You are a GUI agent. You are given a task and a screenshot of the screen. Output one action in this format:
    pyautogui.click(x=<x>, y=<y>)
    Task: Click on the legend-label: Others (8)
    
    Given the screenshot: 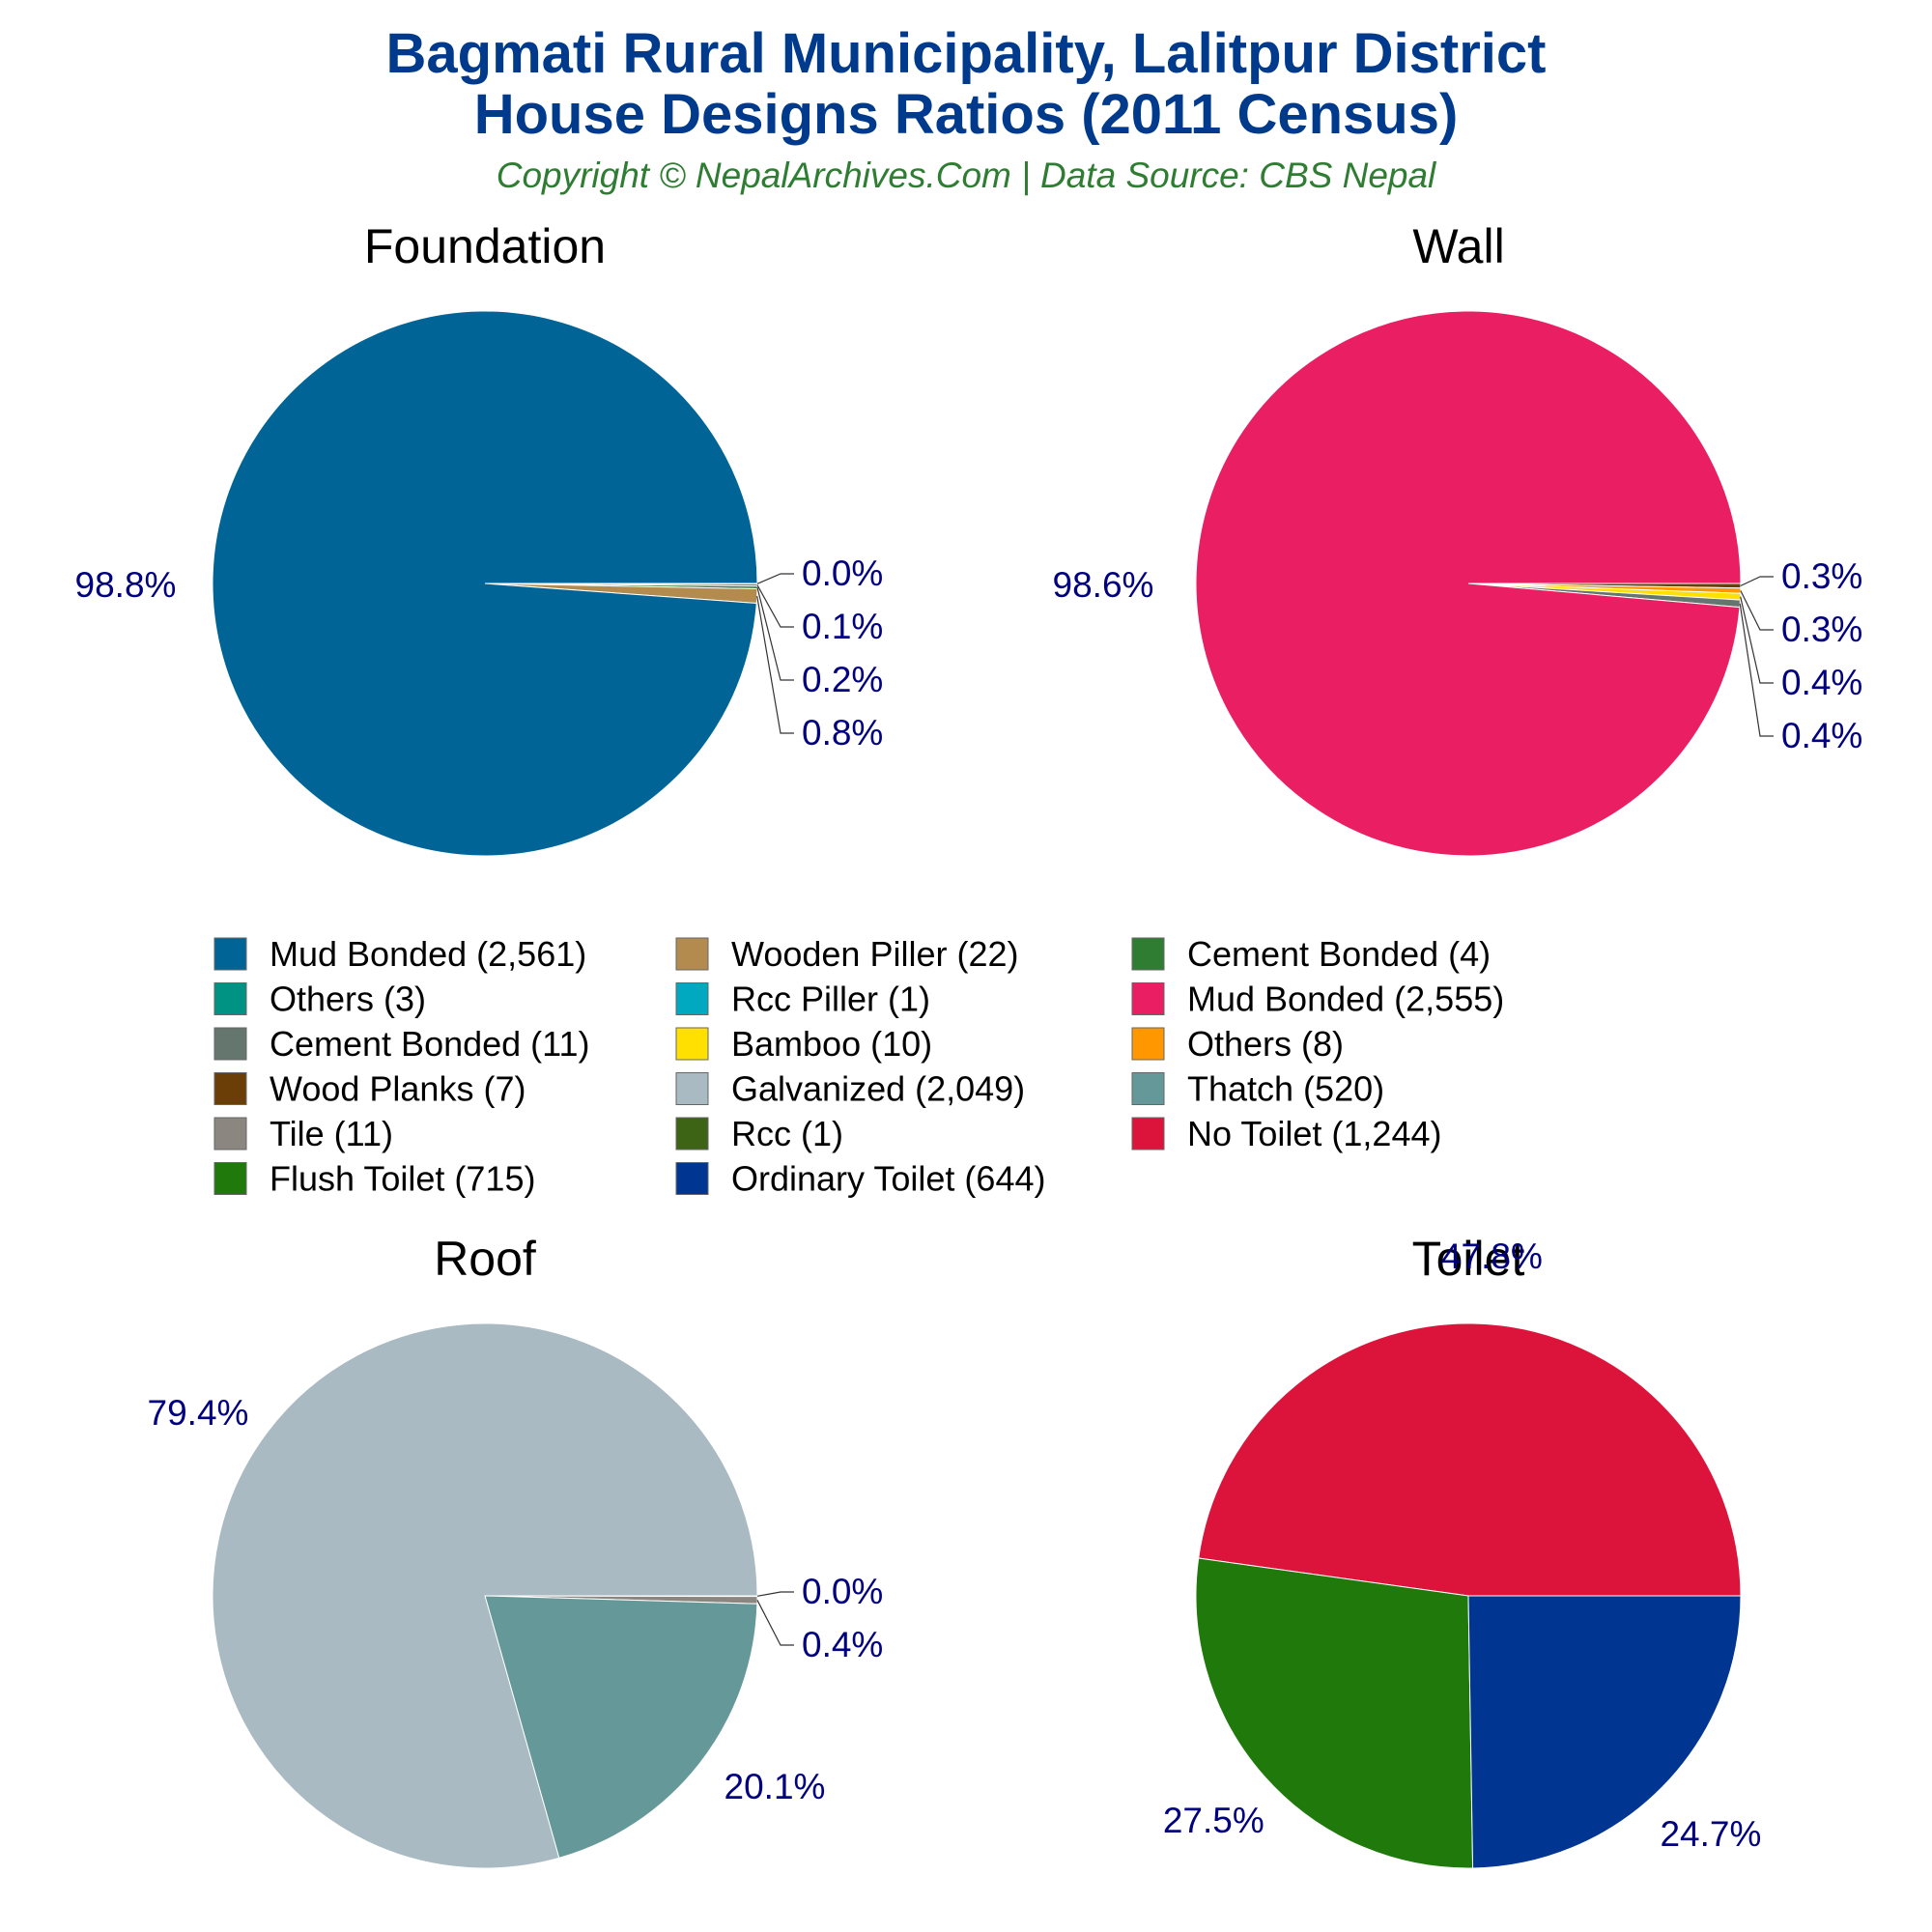 What is the action you would take?
    pyautogui.click(x=1265, y=1044)
    